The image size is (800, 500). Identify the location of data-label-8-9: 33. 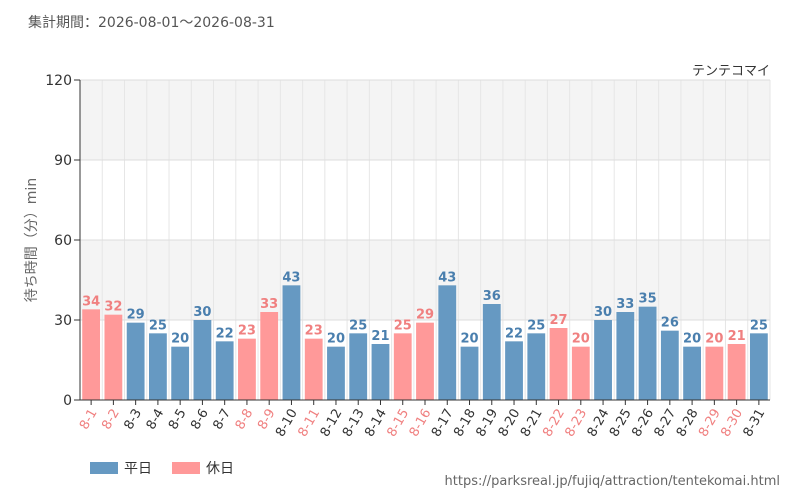
(269, 304).